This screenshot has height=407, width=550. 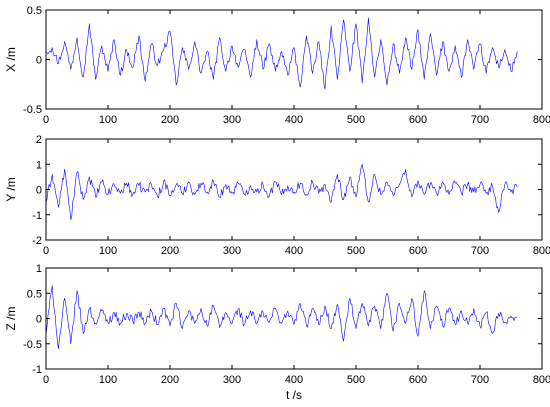 What do you see at coordinates (37, 241) in the screenshot?
I see `y-tick-label: -2` at bounding box center [37, 241].